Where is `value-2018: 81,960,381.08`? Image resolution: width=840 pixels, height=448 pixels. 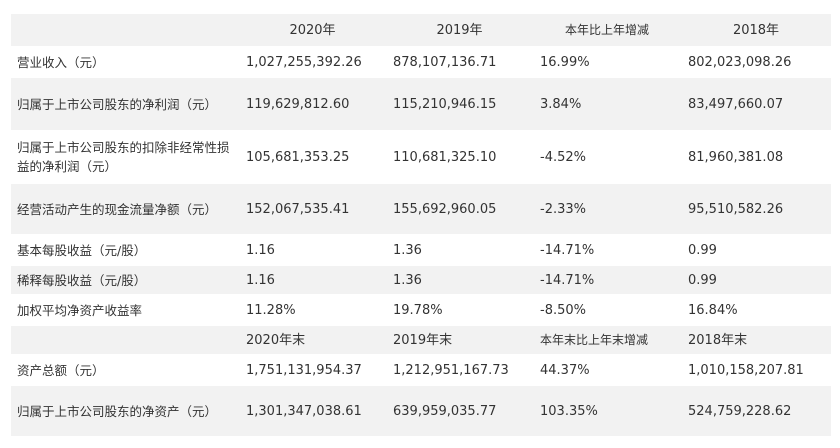
value-2018: 81,960,381.08 is located at coordinates (756, 158).